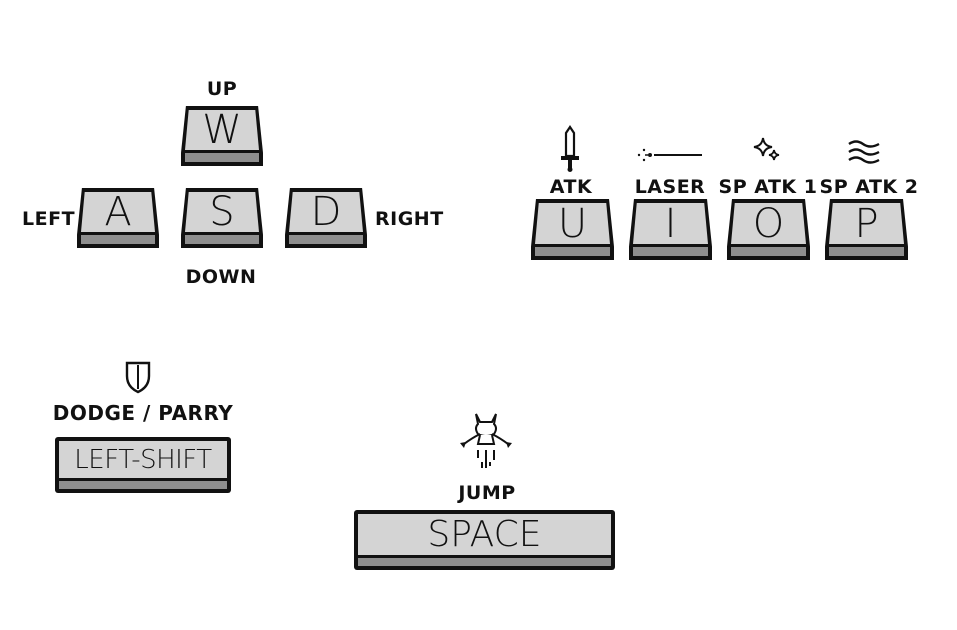  I want to click on key-p-letter: P, so click(866, 223).